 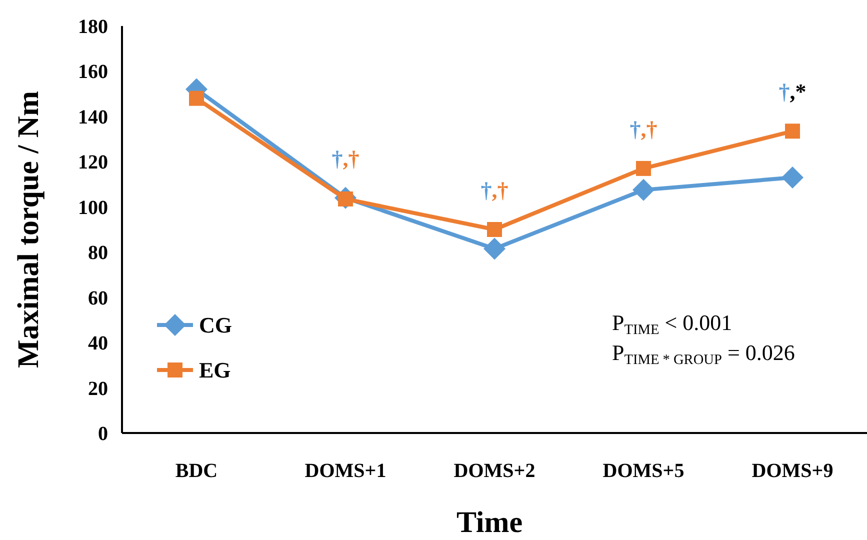 What do you see at coordinates (93, 27) in the screenshot?
I see `y-tick-label: 180` at bounding box center [93, 27].